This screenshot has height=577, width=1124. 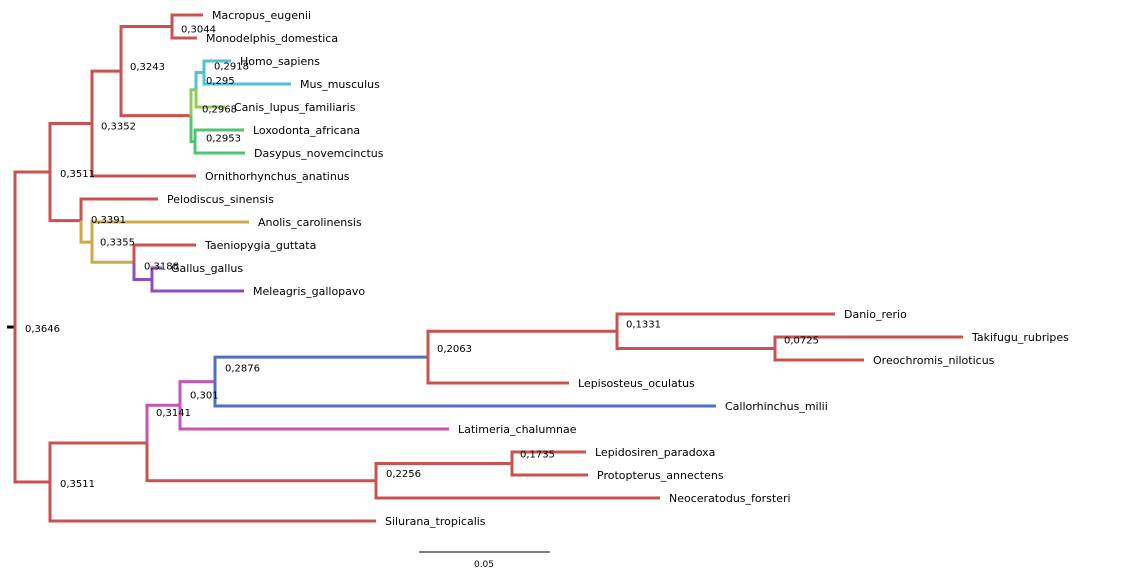 I want to click on leaf-label: Anolis_carolinensis, so click(x=310, y=222).